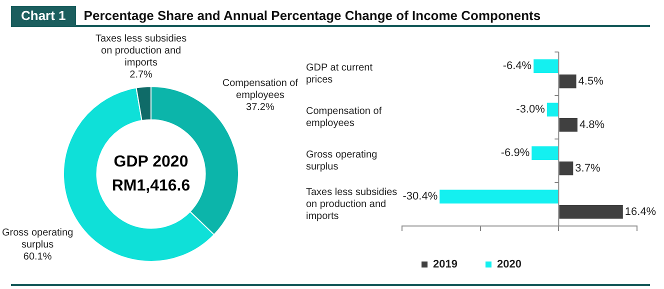 The height and width of the screenshot is (289, 664). Describe the element at coordinates (260, 107) in the screenshot. I see `data-label: 37.2%` at that location.